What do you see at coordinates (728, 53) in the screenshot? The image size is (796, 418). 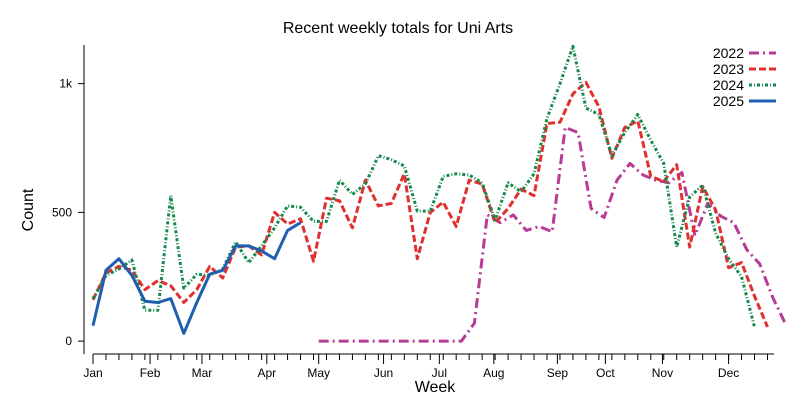 I see `legend-label-2022: 2022` at bounding box center [728, 53].